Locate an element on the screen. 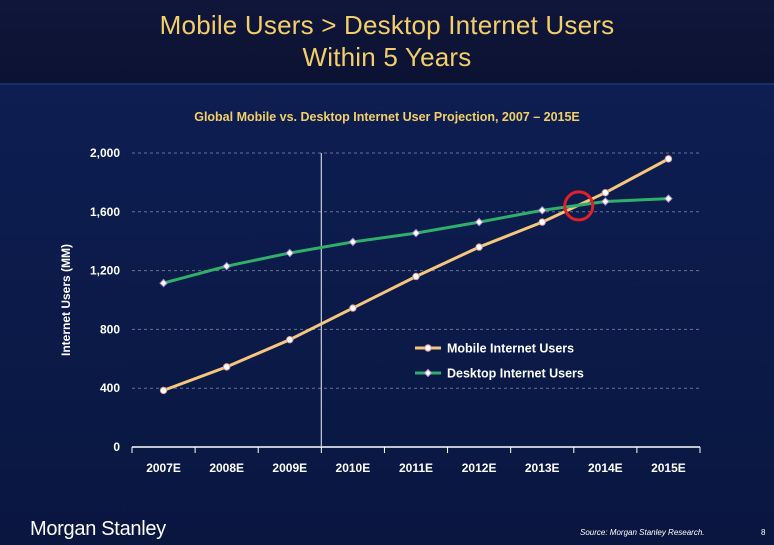 This screenshot has height=545, width=774. y-axis-label: Internet Users (MM) is located at coordinates (66, 300).